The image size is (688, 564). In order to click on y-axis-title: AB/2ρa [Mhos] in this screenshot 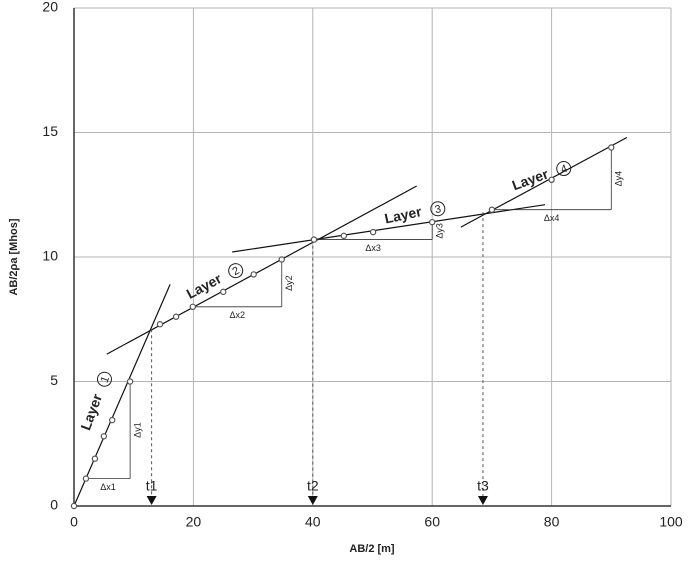, I will do `click(14, 256)`.